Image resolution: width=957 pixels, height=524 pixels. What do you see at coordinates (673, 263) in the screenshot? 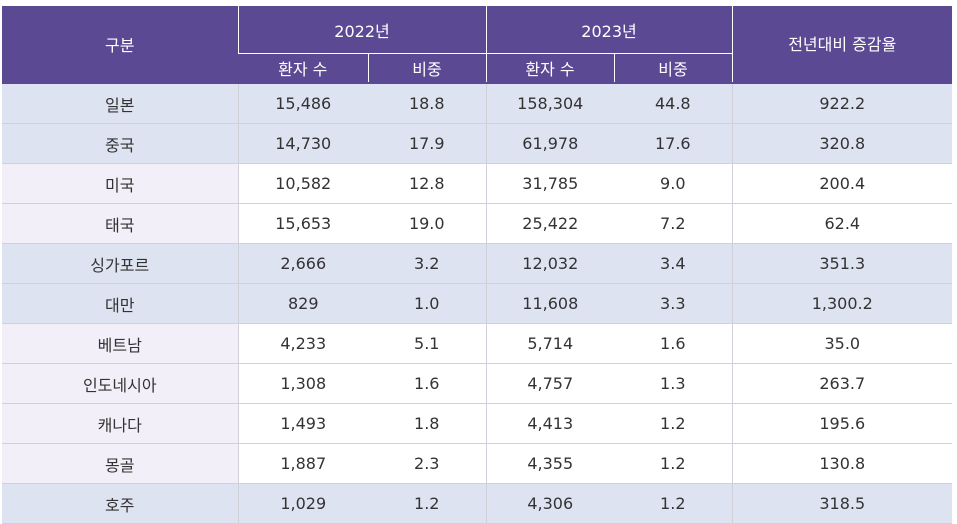
I see `cell-share-2023: 3.4` at bounding box center [673, 263].